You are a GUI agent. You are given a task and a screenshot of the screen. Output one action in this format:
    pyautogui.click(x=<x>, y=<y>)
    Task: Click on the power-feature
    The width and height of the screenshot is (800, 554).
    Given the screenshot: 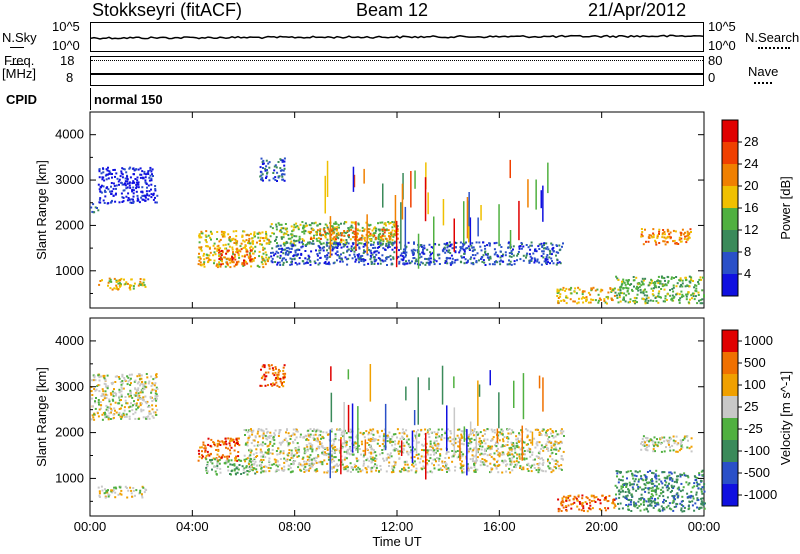 What is the action you would take?
    pyautogui.click(x=234, y=249)
    